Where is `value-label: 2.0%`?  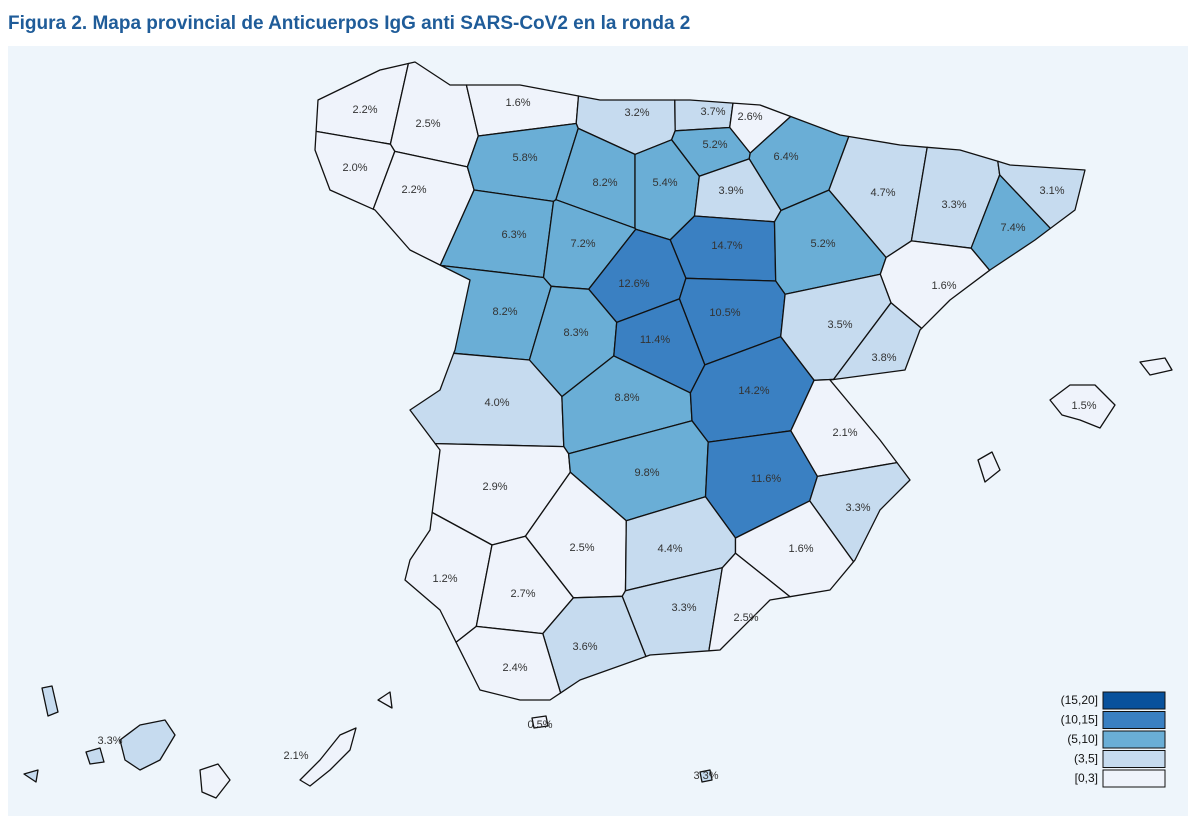 value-label: 2.0% is located at coordinates (354, 168).